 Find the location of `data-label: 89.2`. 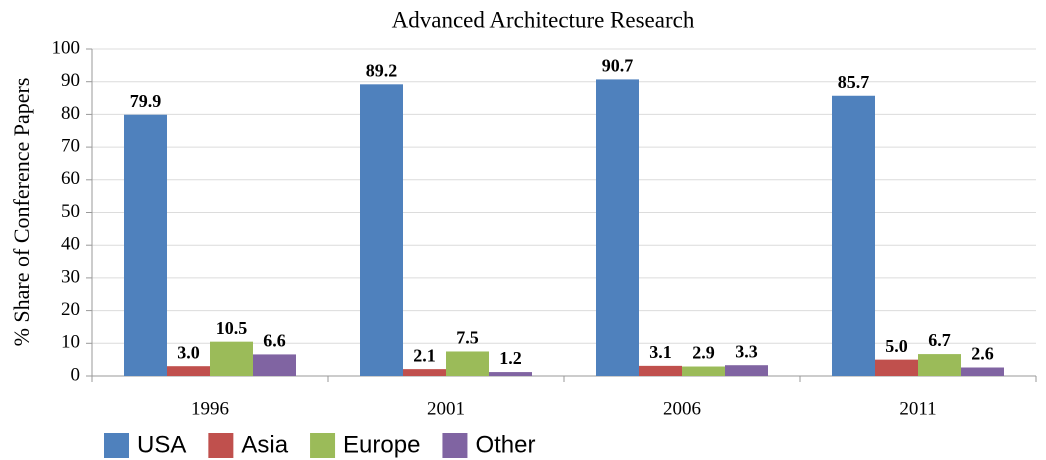

data-label: 89.2 is located at coordinates (382, 70).